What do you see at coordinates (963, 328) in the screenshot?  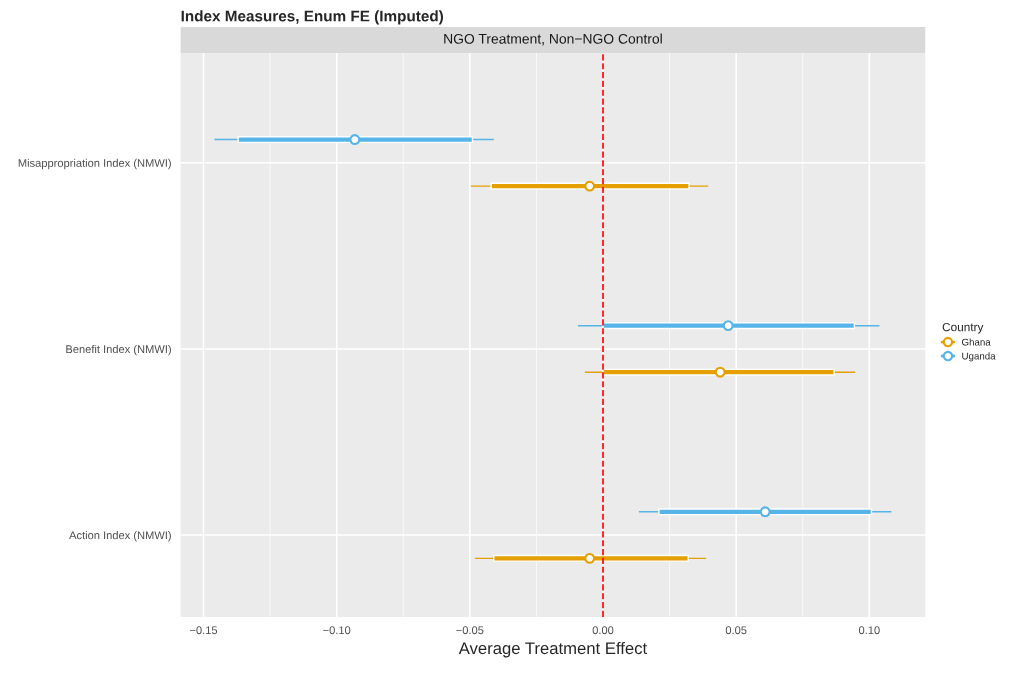 I see `legend-title: Country` at bounding box center [963, 328].